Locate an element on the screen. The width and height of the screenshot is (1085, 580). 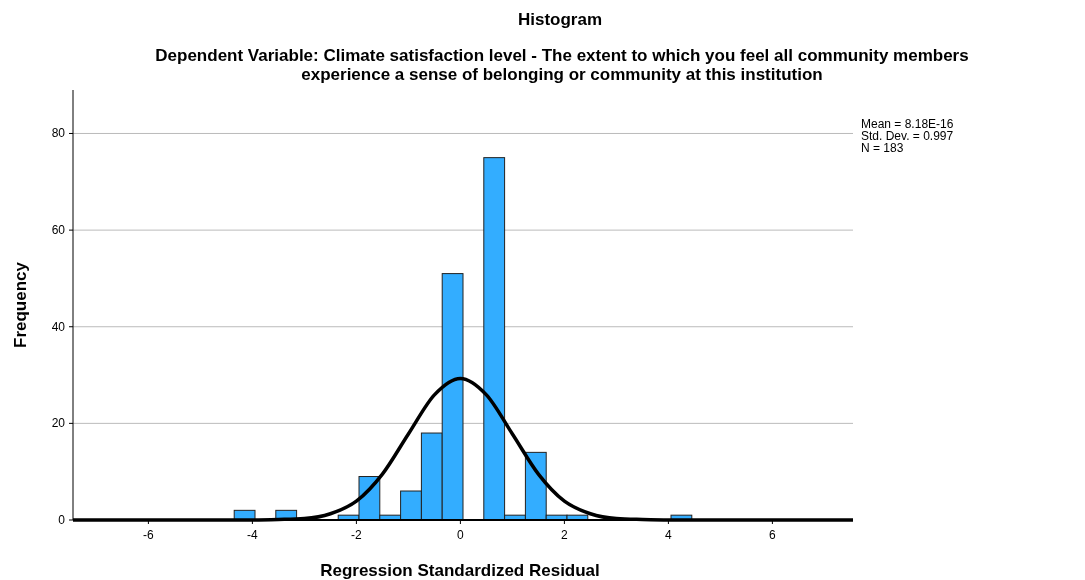
text: Std. Dev. = 0.997 is located at coordinates (907, 136).